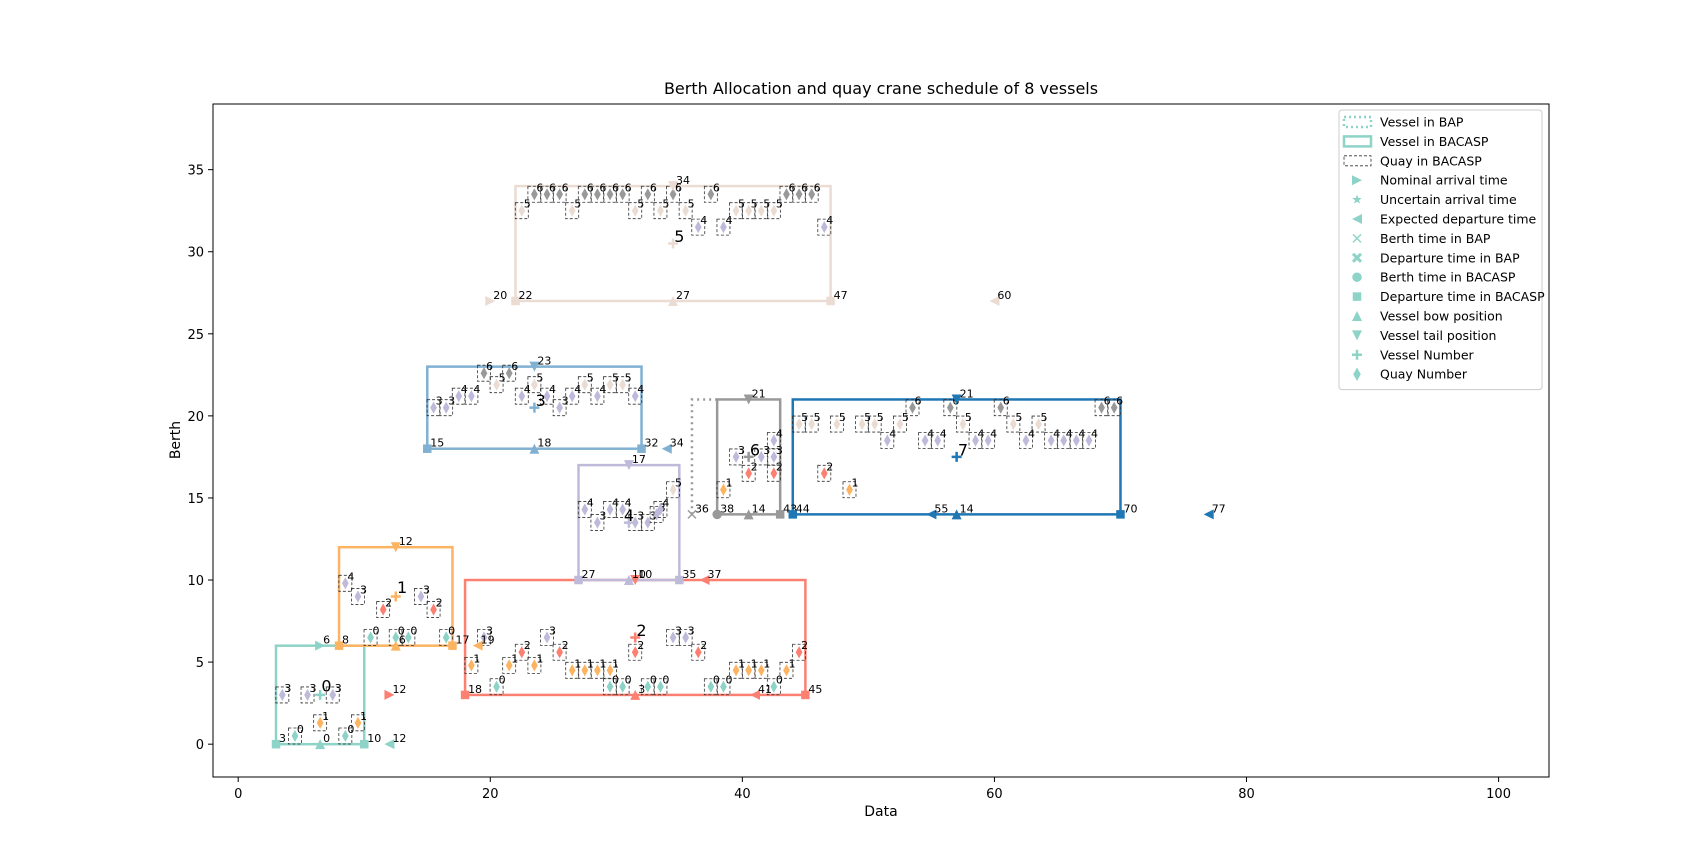 Image resolution: width=1706 pixels, height=864 pixels. Describe the element at coordinates (652, 443) in the screenshot. I see `marker-label-20: 32` at that location.